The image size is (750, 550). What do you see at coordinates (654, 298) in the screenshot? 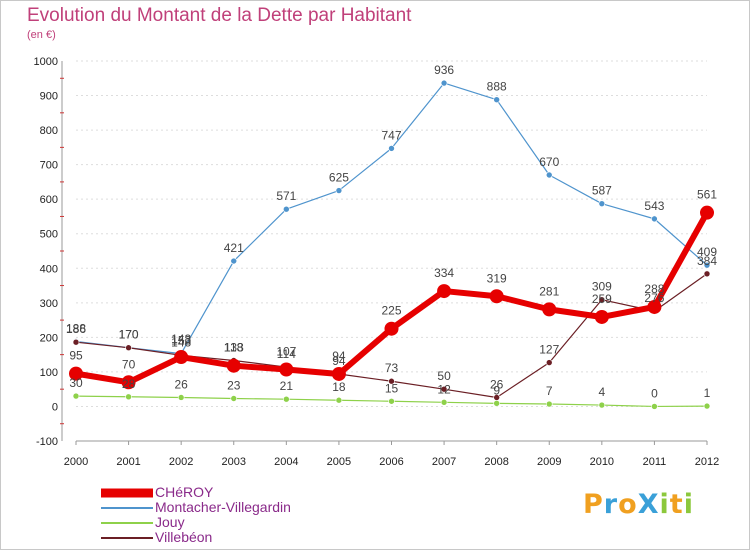
I see `data-label: 276` at bounding box center [654, 298].